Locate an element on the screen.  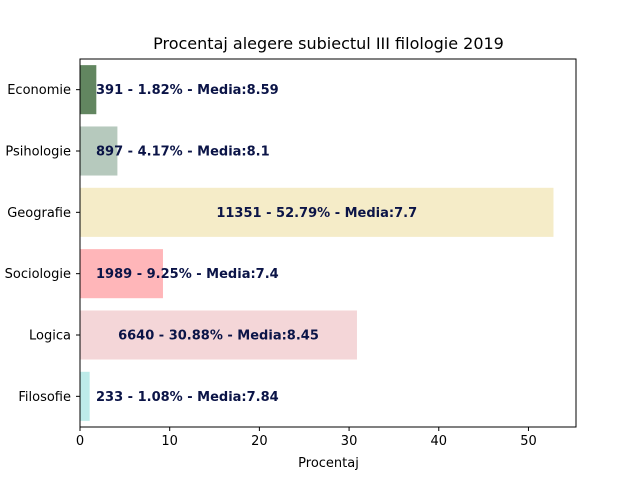
y-tick-label: Geografie is located at coordinates (39, 213).